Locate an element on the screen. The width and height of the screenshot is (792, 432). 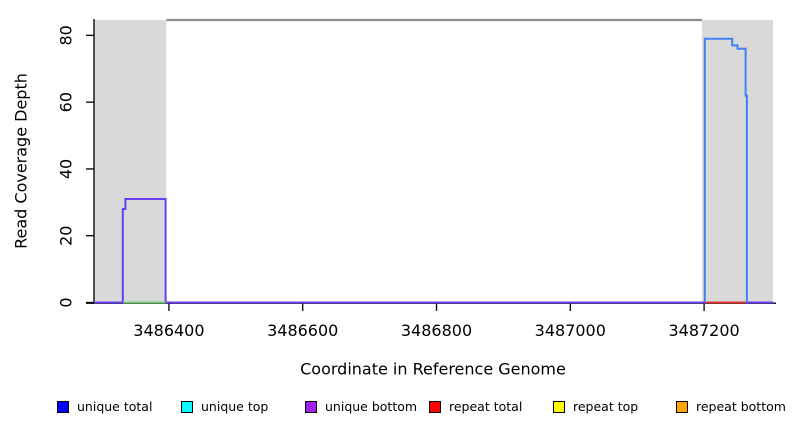
legend-item-unique-bottom: unique bottom is located at coordinates (361, 406).